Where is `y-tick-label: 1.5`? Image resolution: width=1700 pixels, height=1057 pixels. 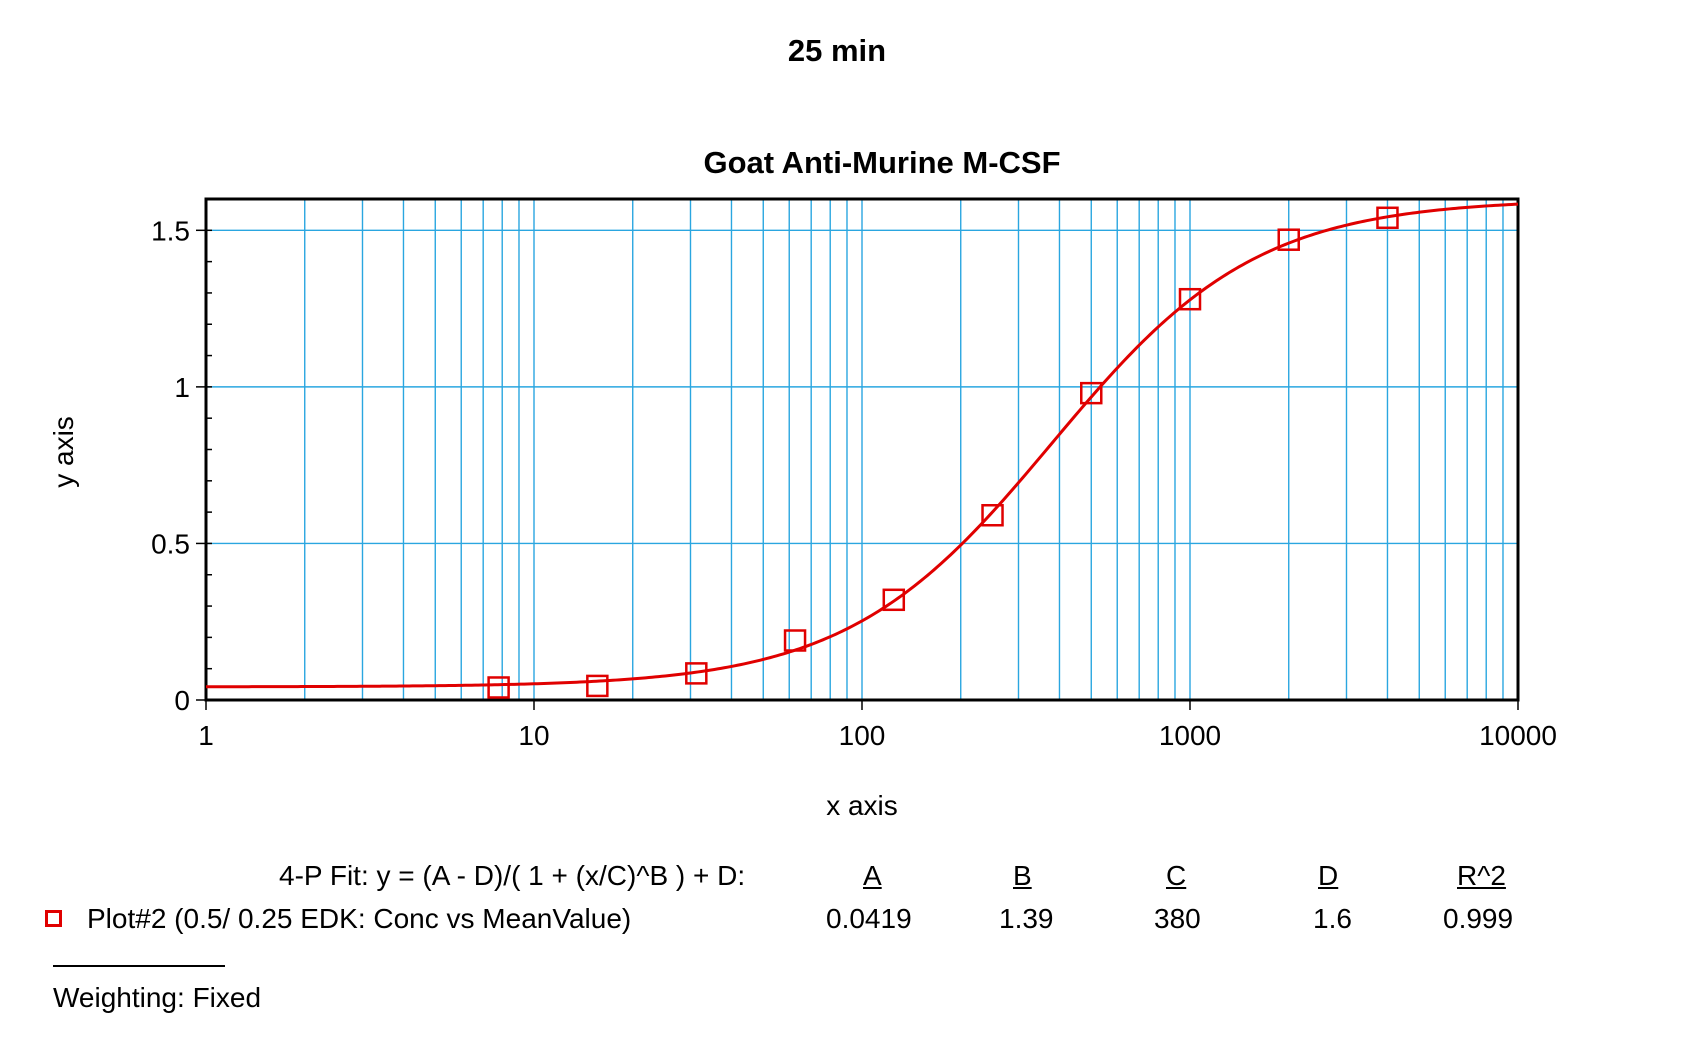
y-tick-label: 1.5 is located at coordinates (170, 230).